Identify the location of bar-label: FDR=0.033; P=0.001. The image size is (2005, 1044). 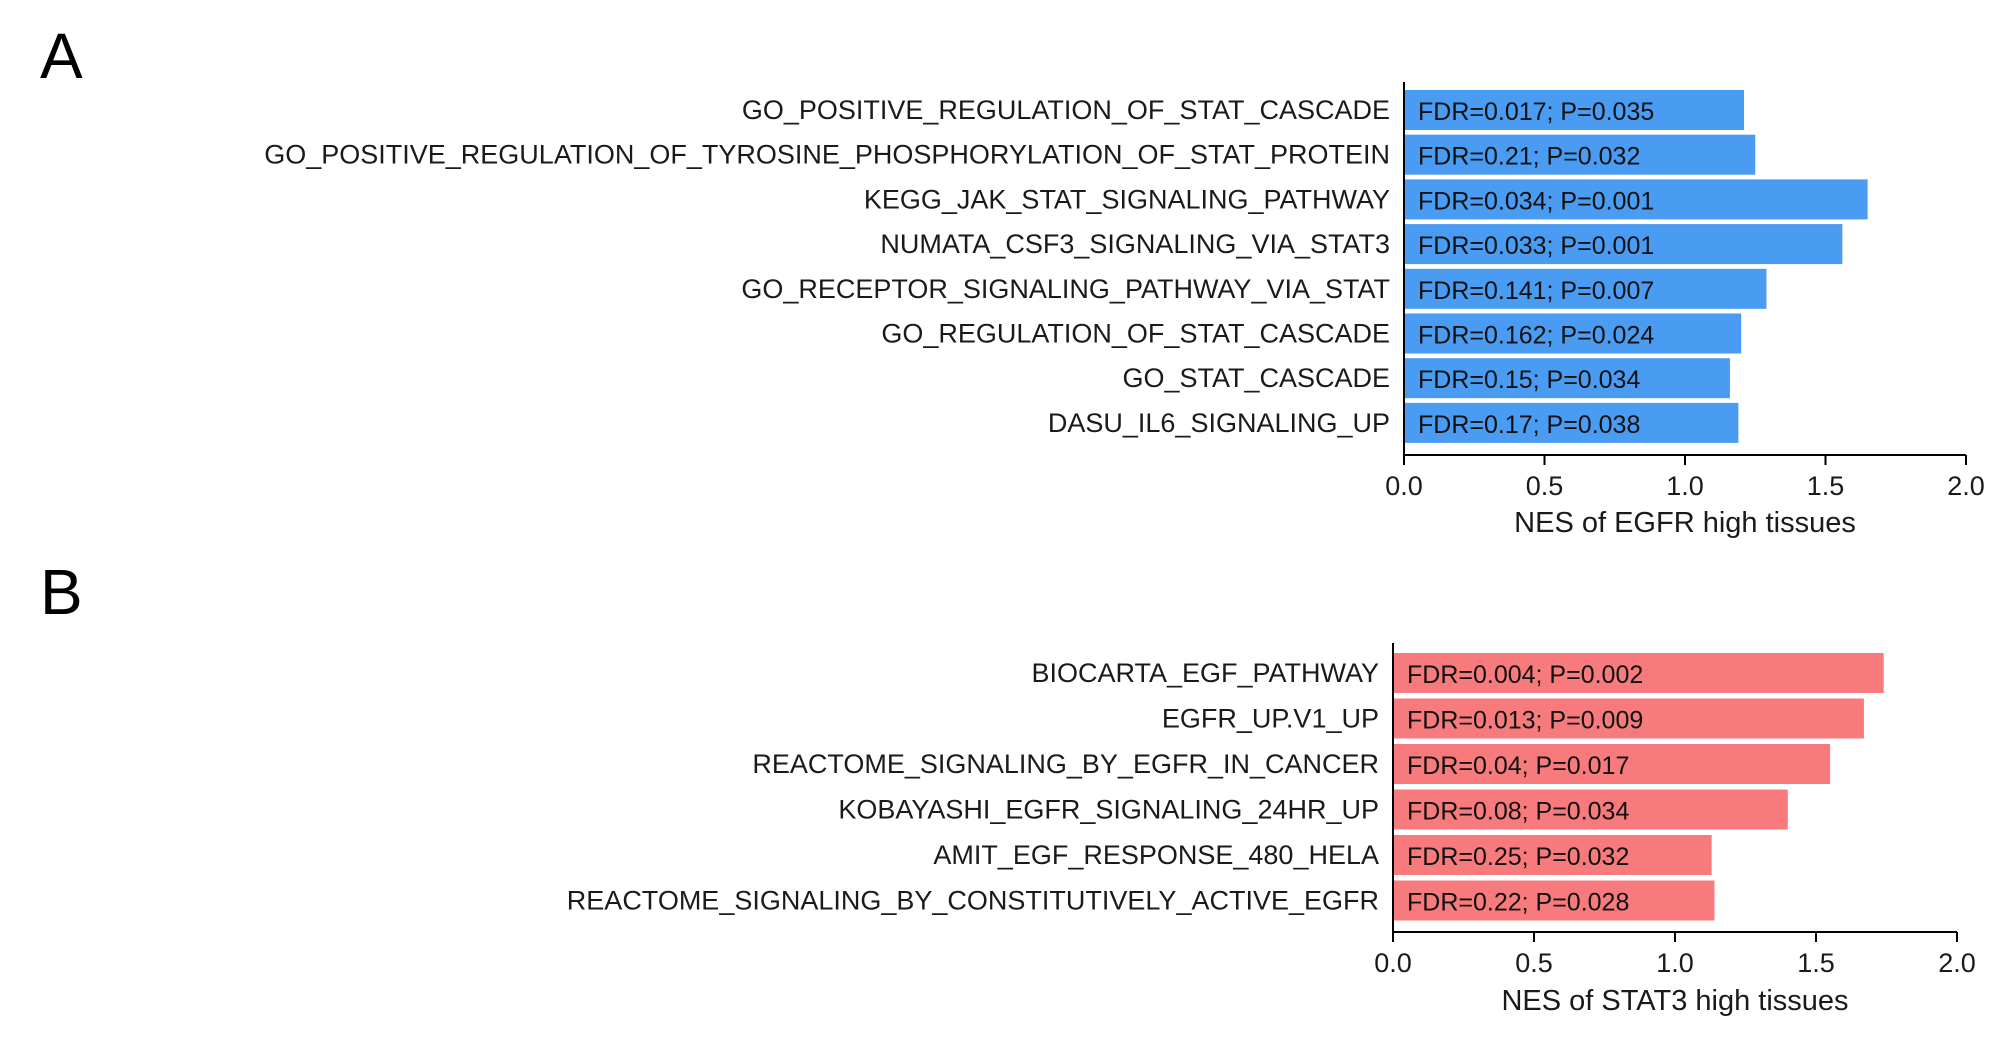
(1536, 246).